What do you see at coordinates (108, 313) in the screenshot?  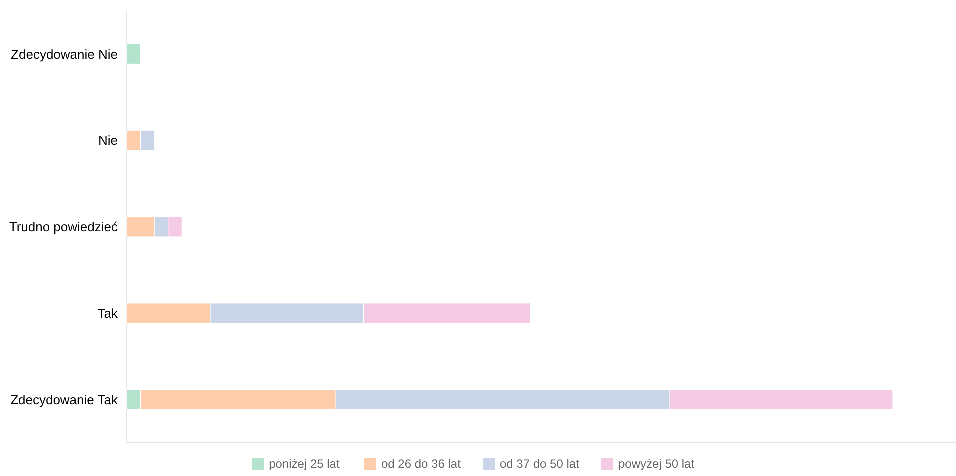 I see `y-tick-label: Tak` at bounding box center [108, 313].